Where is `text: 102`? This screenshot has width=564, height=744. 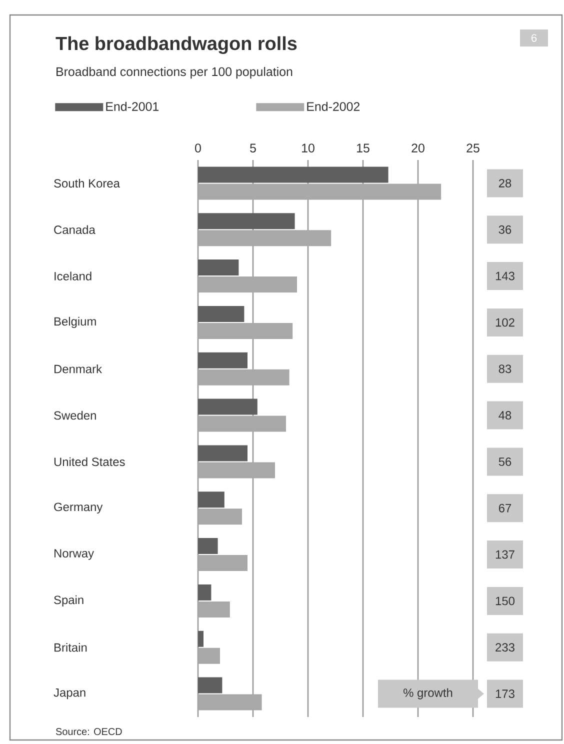 text: 102 is located at coordinates (505, 322).